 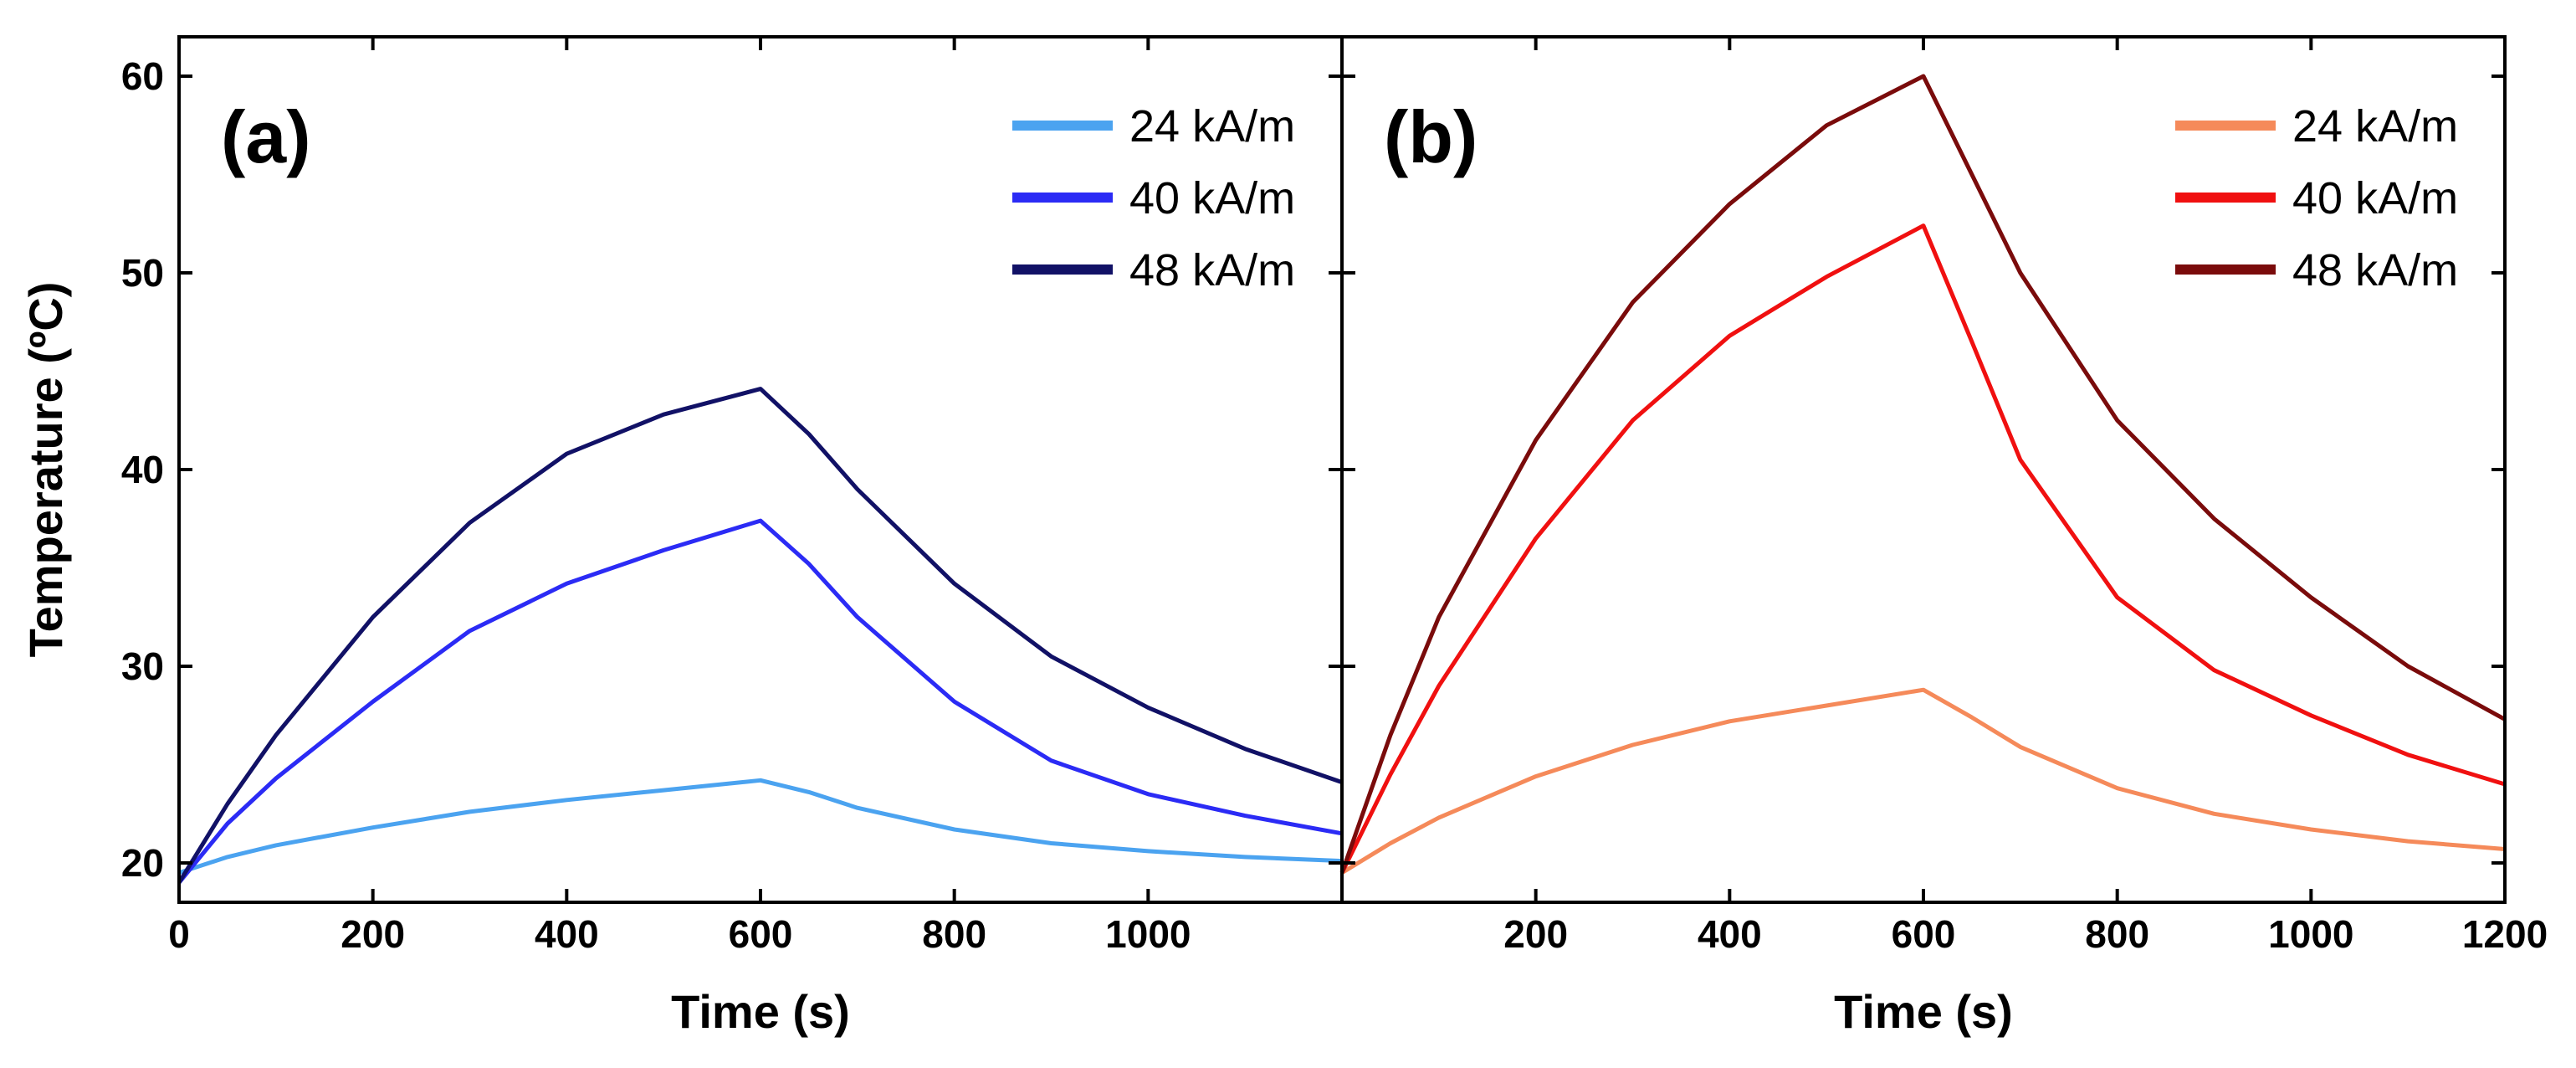 I want to click on y-tick-label: 50, so click(x=142, y=273).